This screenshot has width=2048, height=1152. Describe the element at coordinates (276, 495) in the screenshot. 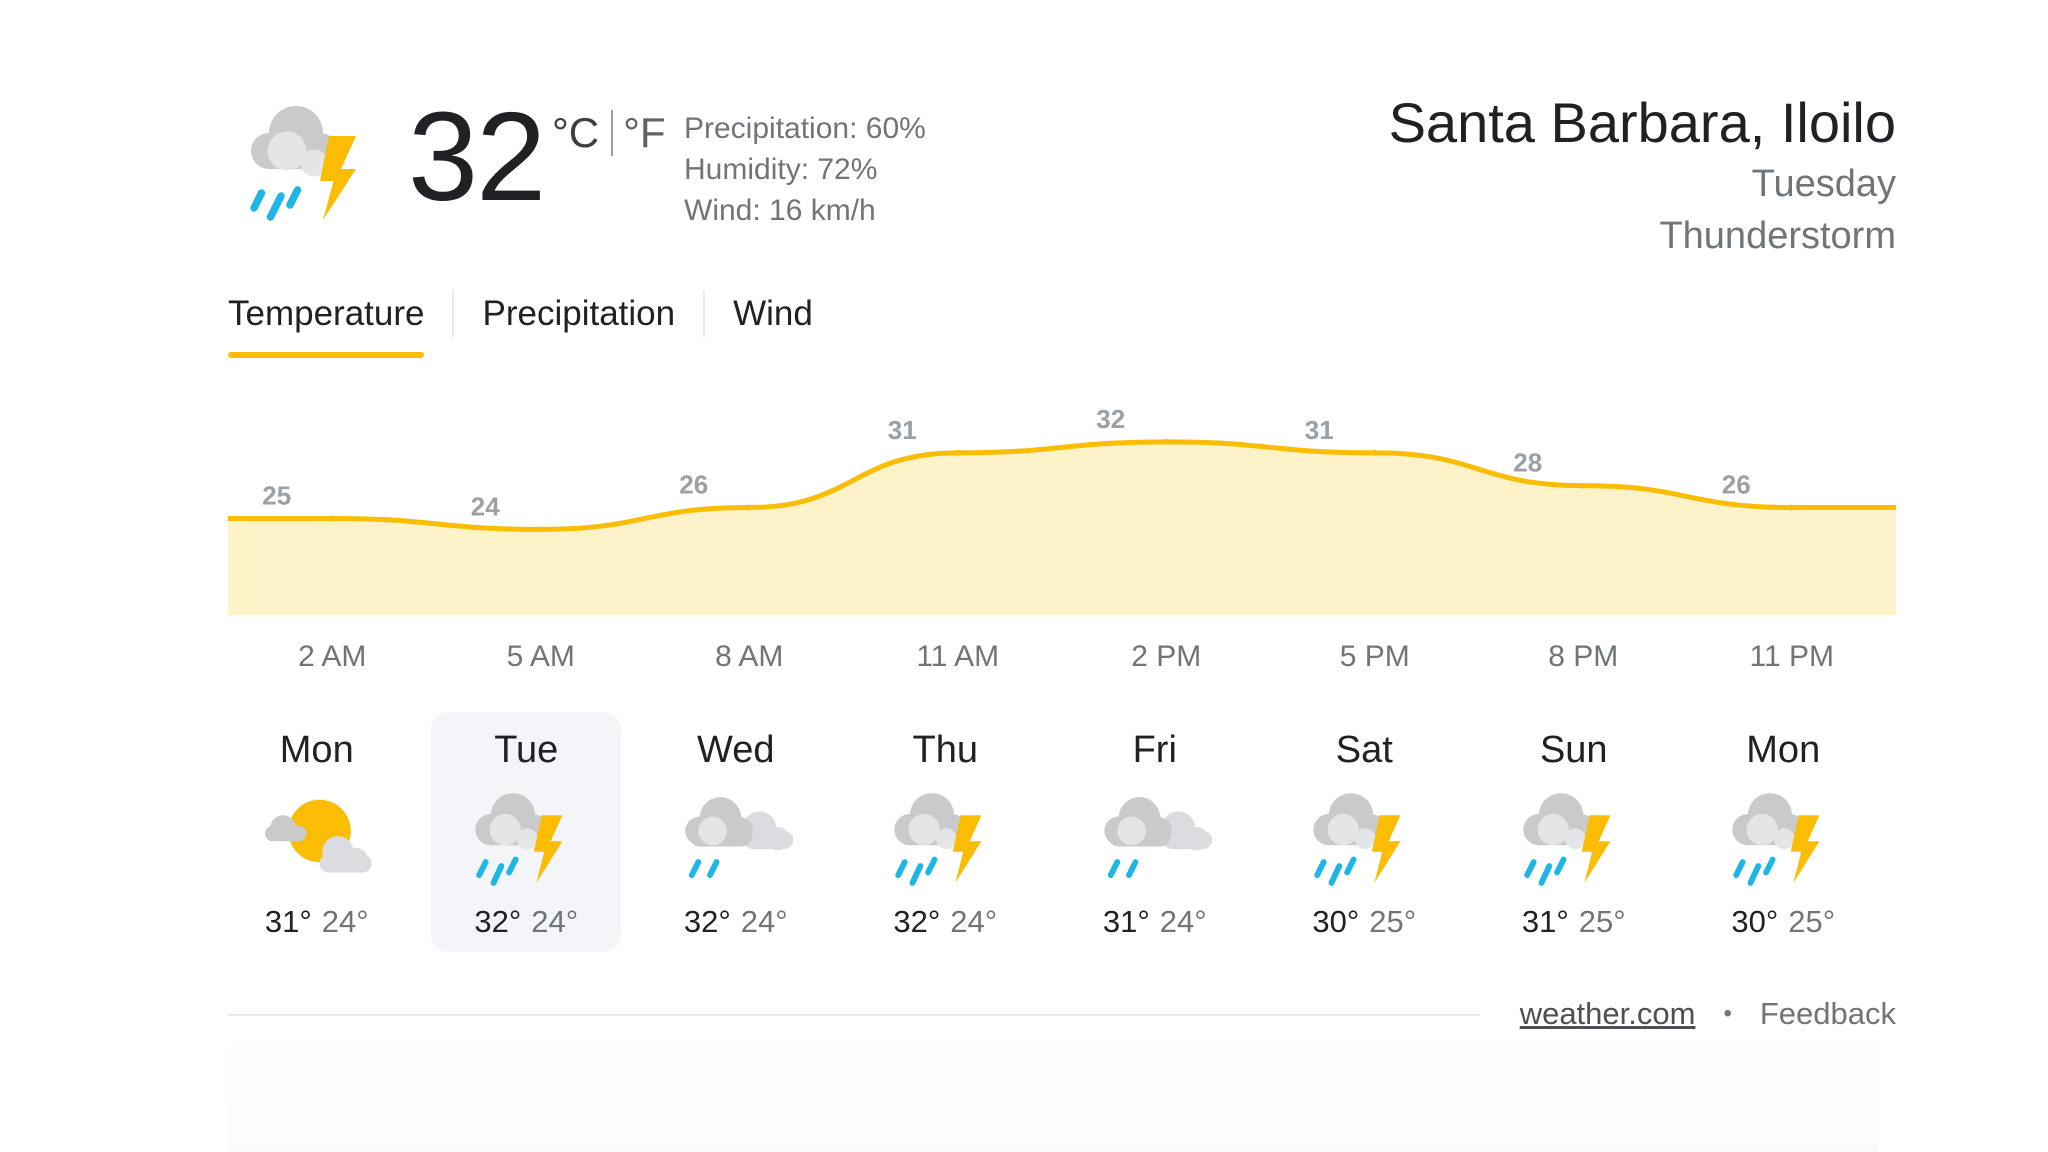

I see `chart-data-label: 25` at that location.